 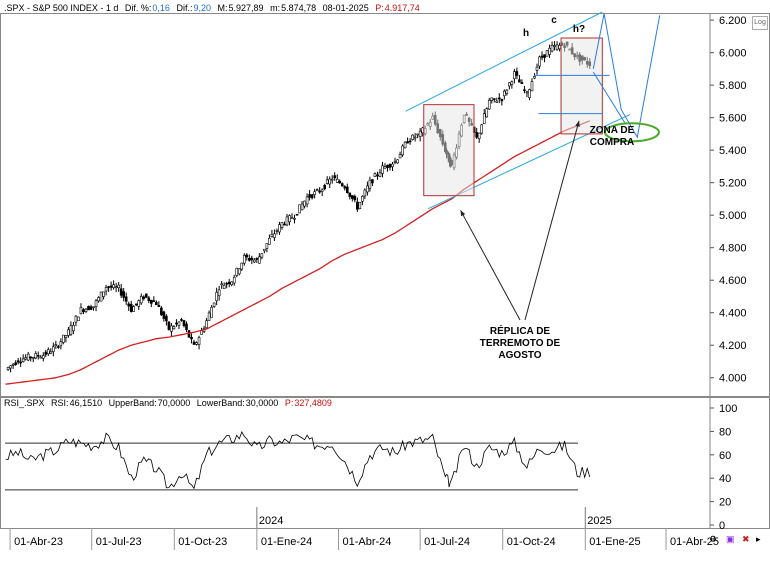 I want to click on x-tick-label: 01-Oct-23, so click(x=202, y=542).